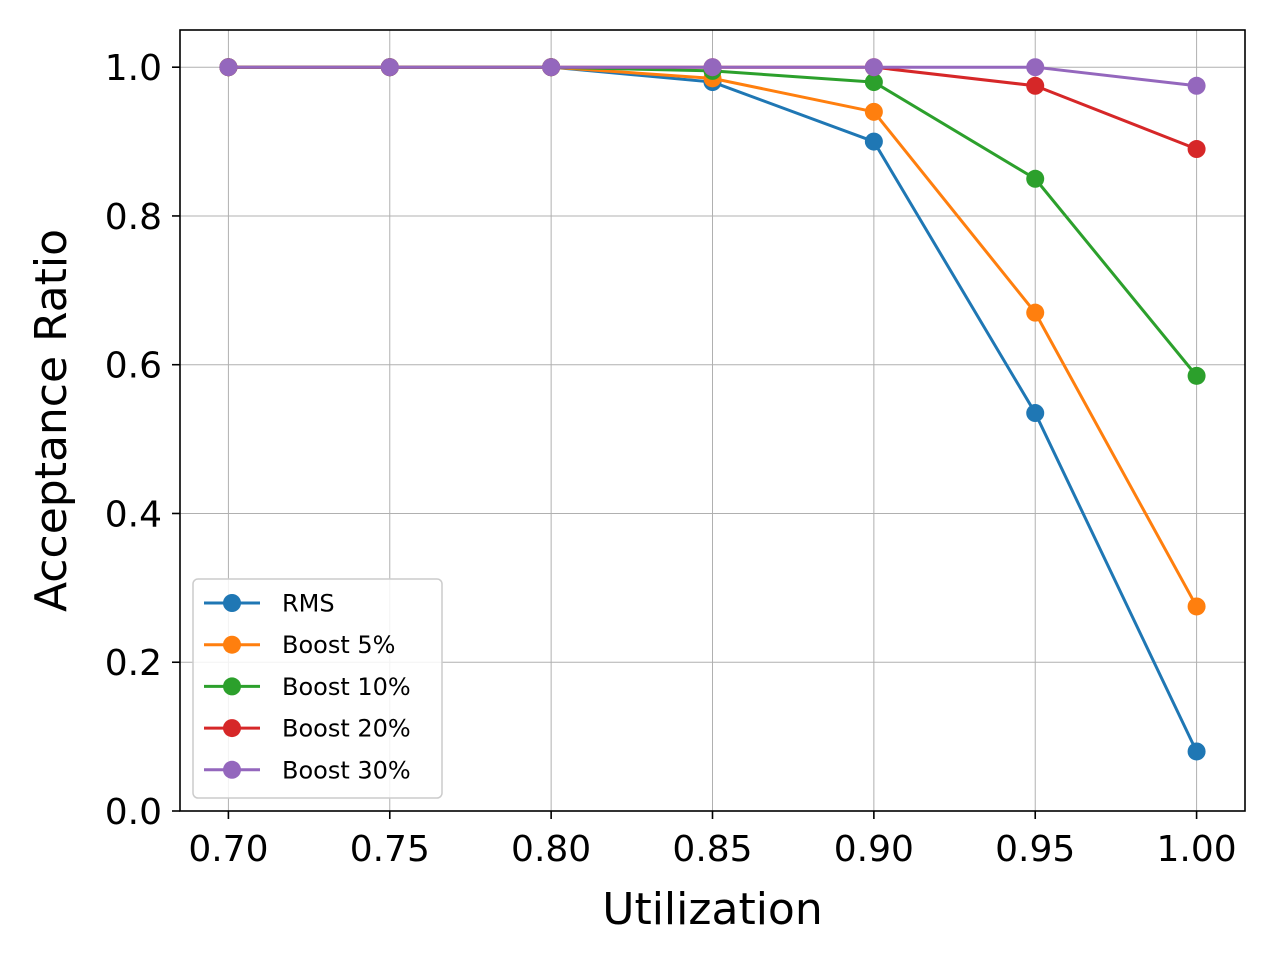  I want to click on x-tick-label: 0.75, so click(390, 849).